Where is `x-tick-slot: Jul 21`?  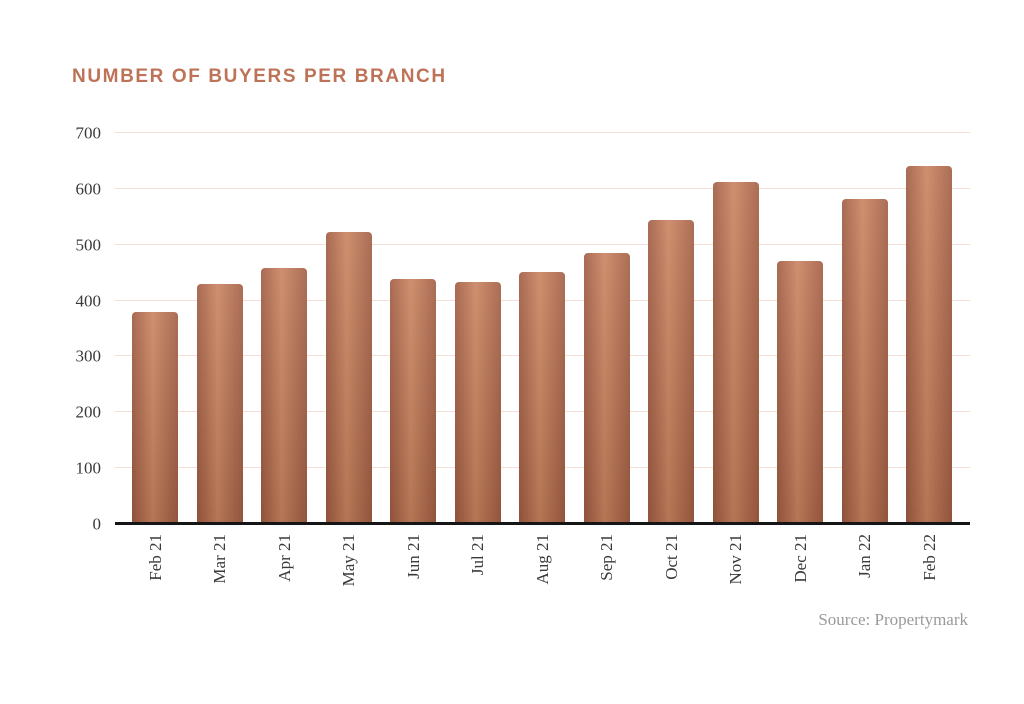
x-tick-slot: Jul 21 is located at coordinates (478, 554).